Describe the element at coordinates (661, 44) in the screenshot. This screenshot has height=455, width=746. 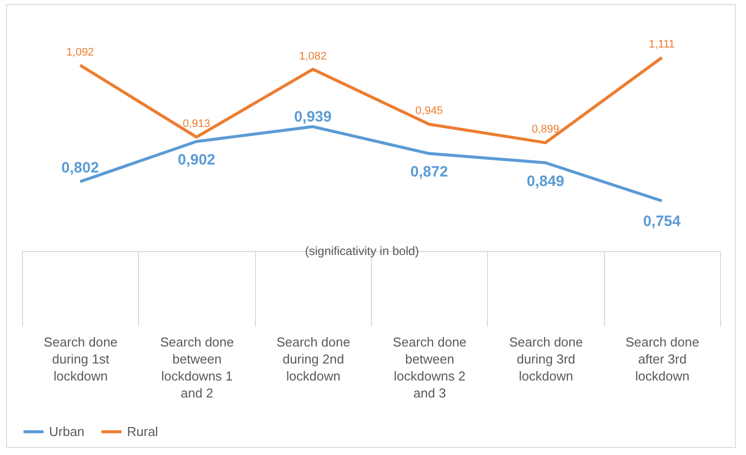
I see `data-label: 1,111` at that location.